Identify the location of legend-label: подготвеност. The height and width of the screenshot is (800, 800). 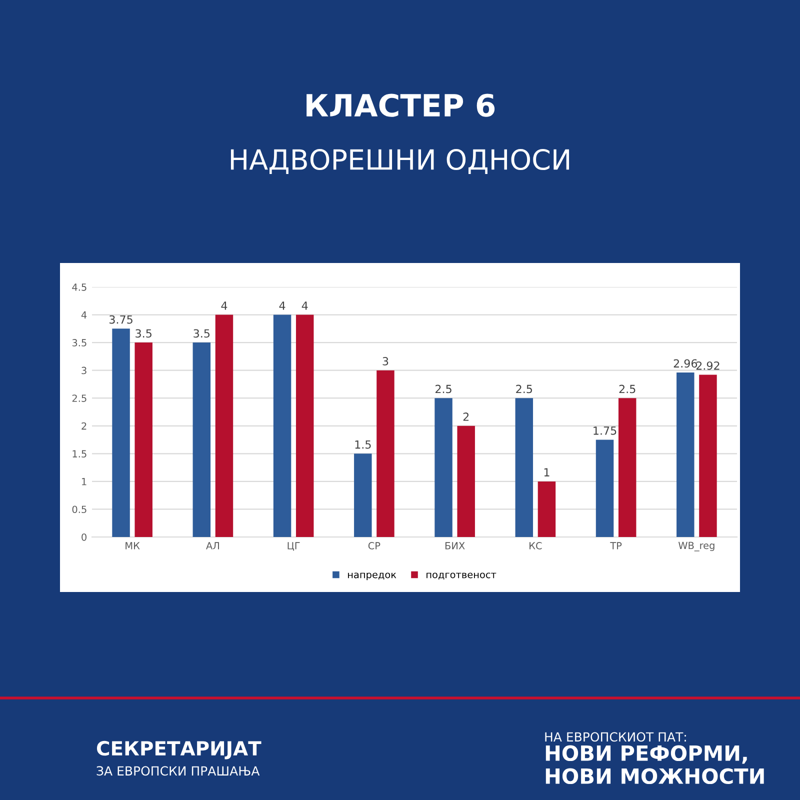
(461, 576).